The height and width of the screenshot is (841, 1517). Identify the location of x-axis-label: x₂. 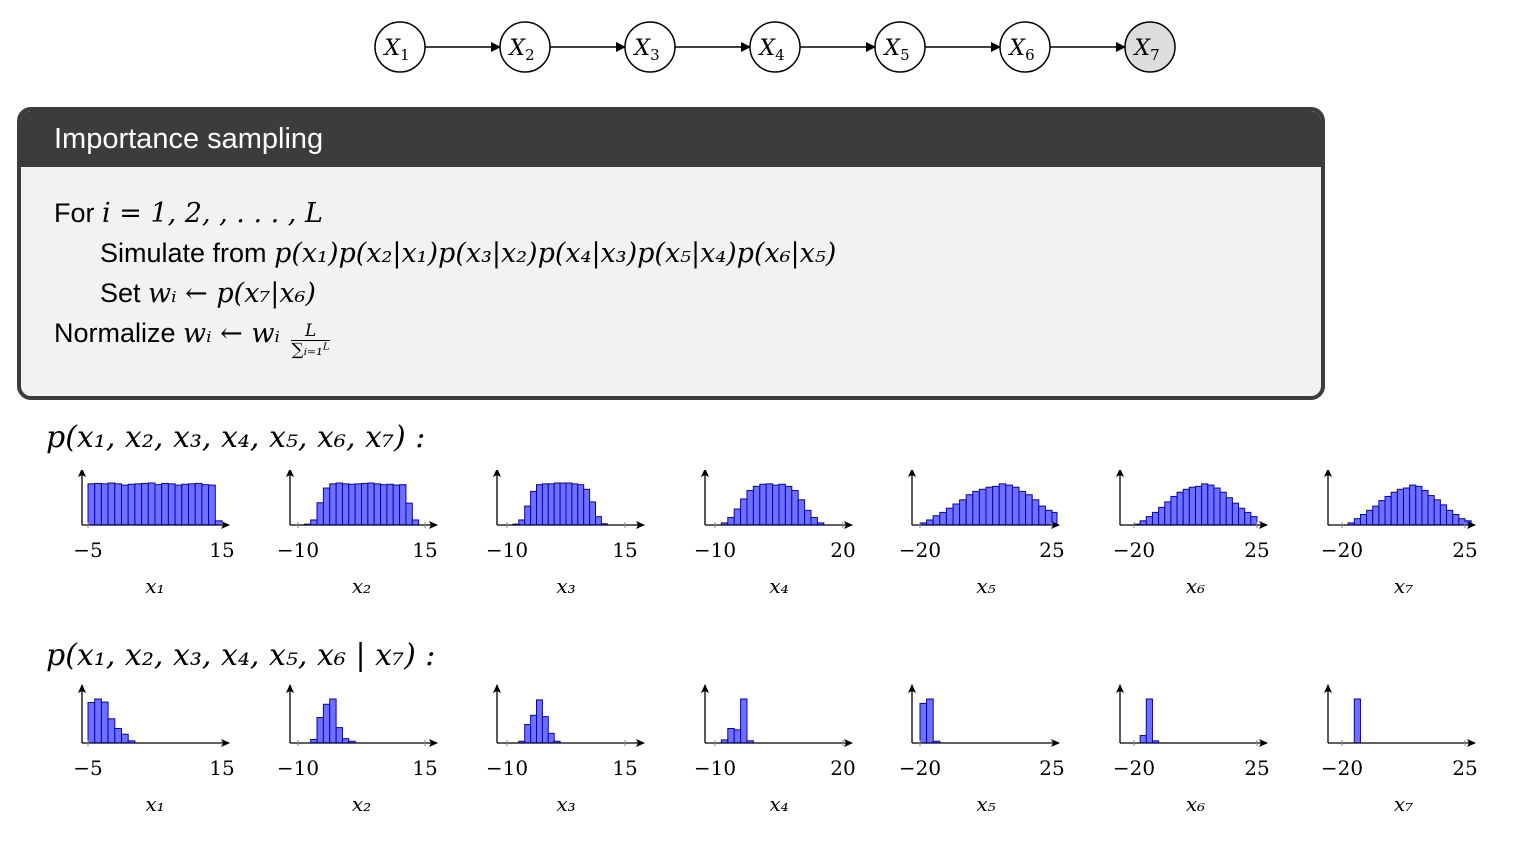
(361, 586).